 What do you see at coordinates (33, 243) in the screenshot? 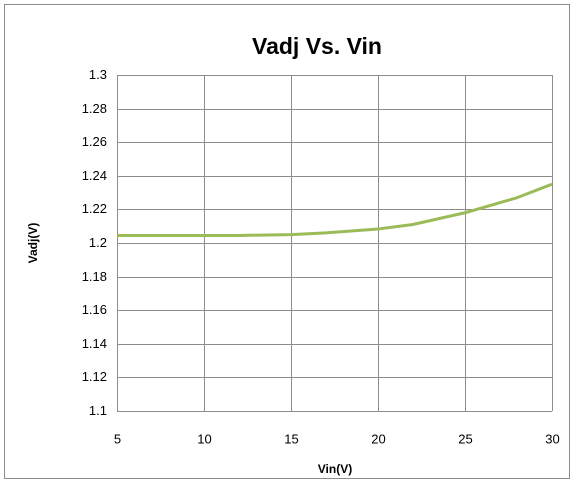
I see `y-axis-label: Vadj(V)` at bounding box center [33, 243].